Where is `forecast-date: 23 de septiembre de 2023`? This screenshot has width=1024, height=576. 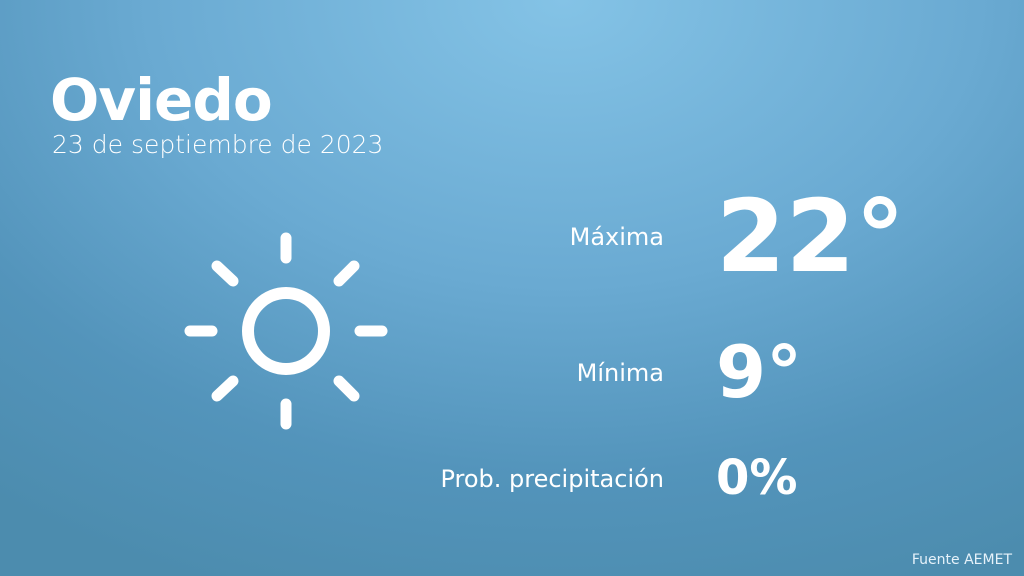
forecast-date: 23 de septiembre de 2023 is located at coordinates (218, 144).